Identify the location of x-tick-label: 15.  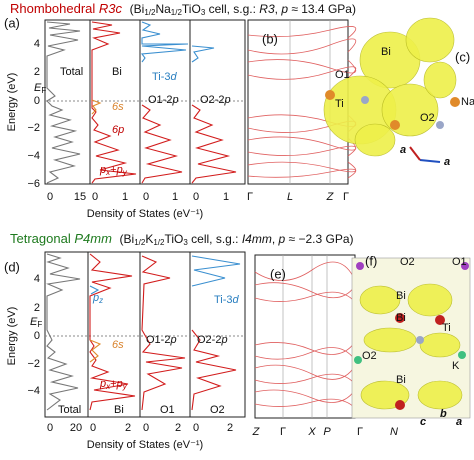
(80, 197).